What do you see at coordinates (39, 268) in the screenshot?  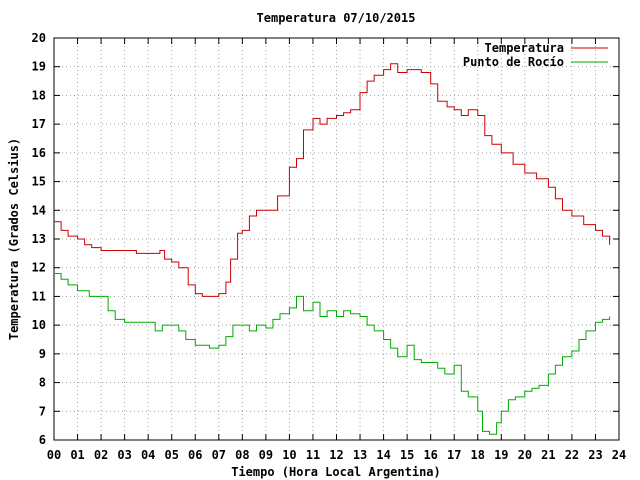 I see `y-tick-label: 12` at bounding box center [39, 268].